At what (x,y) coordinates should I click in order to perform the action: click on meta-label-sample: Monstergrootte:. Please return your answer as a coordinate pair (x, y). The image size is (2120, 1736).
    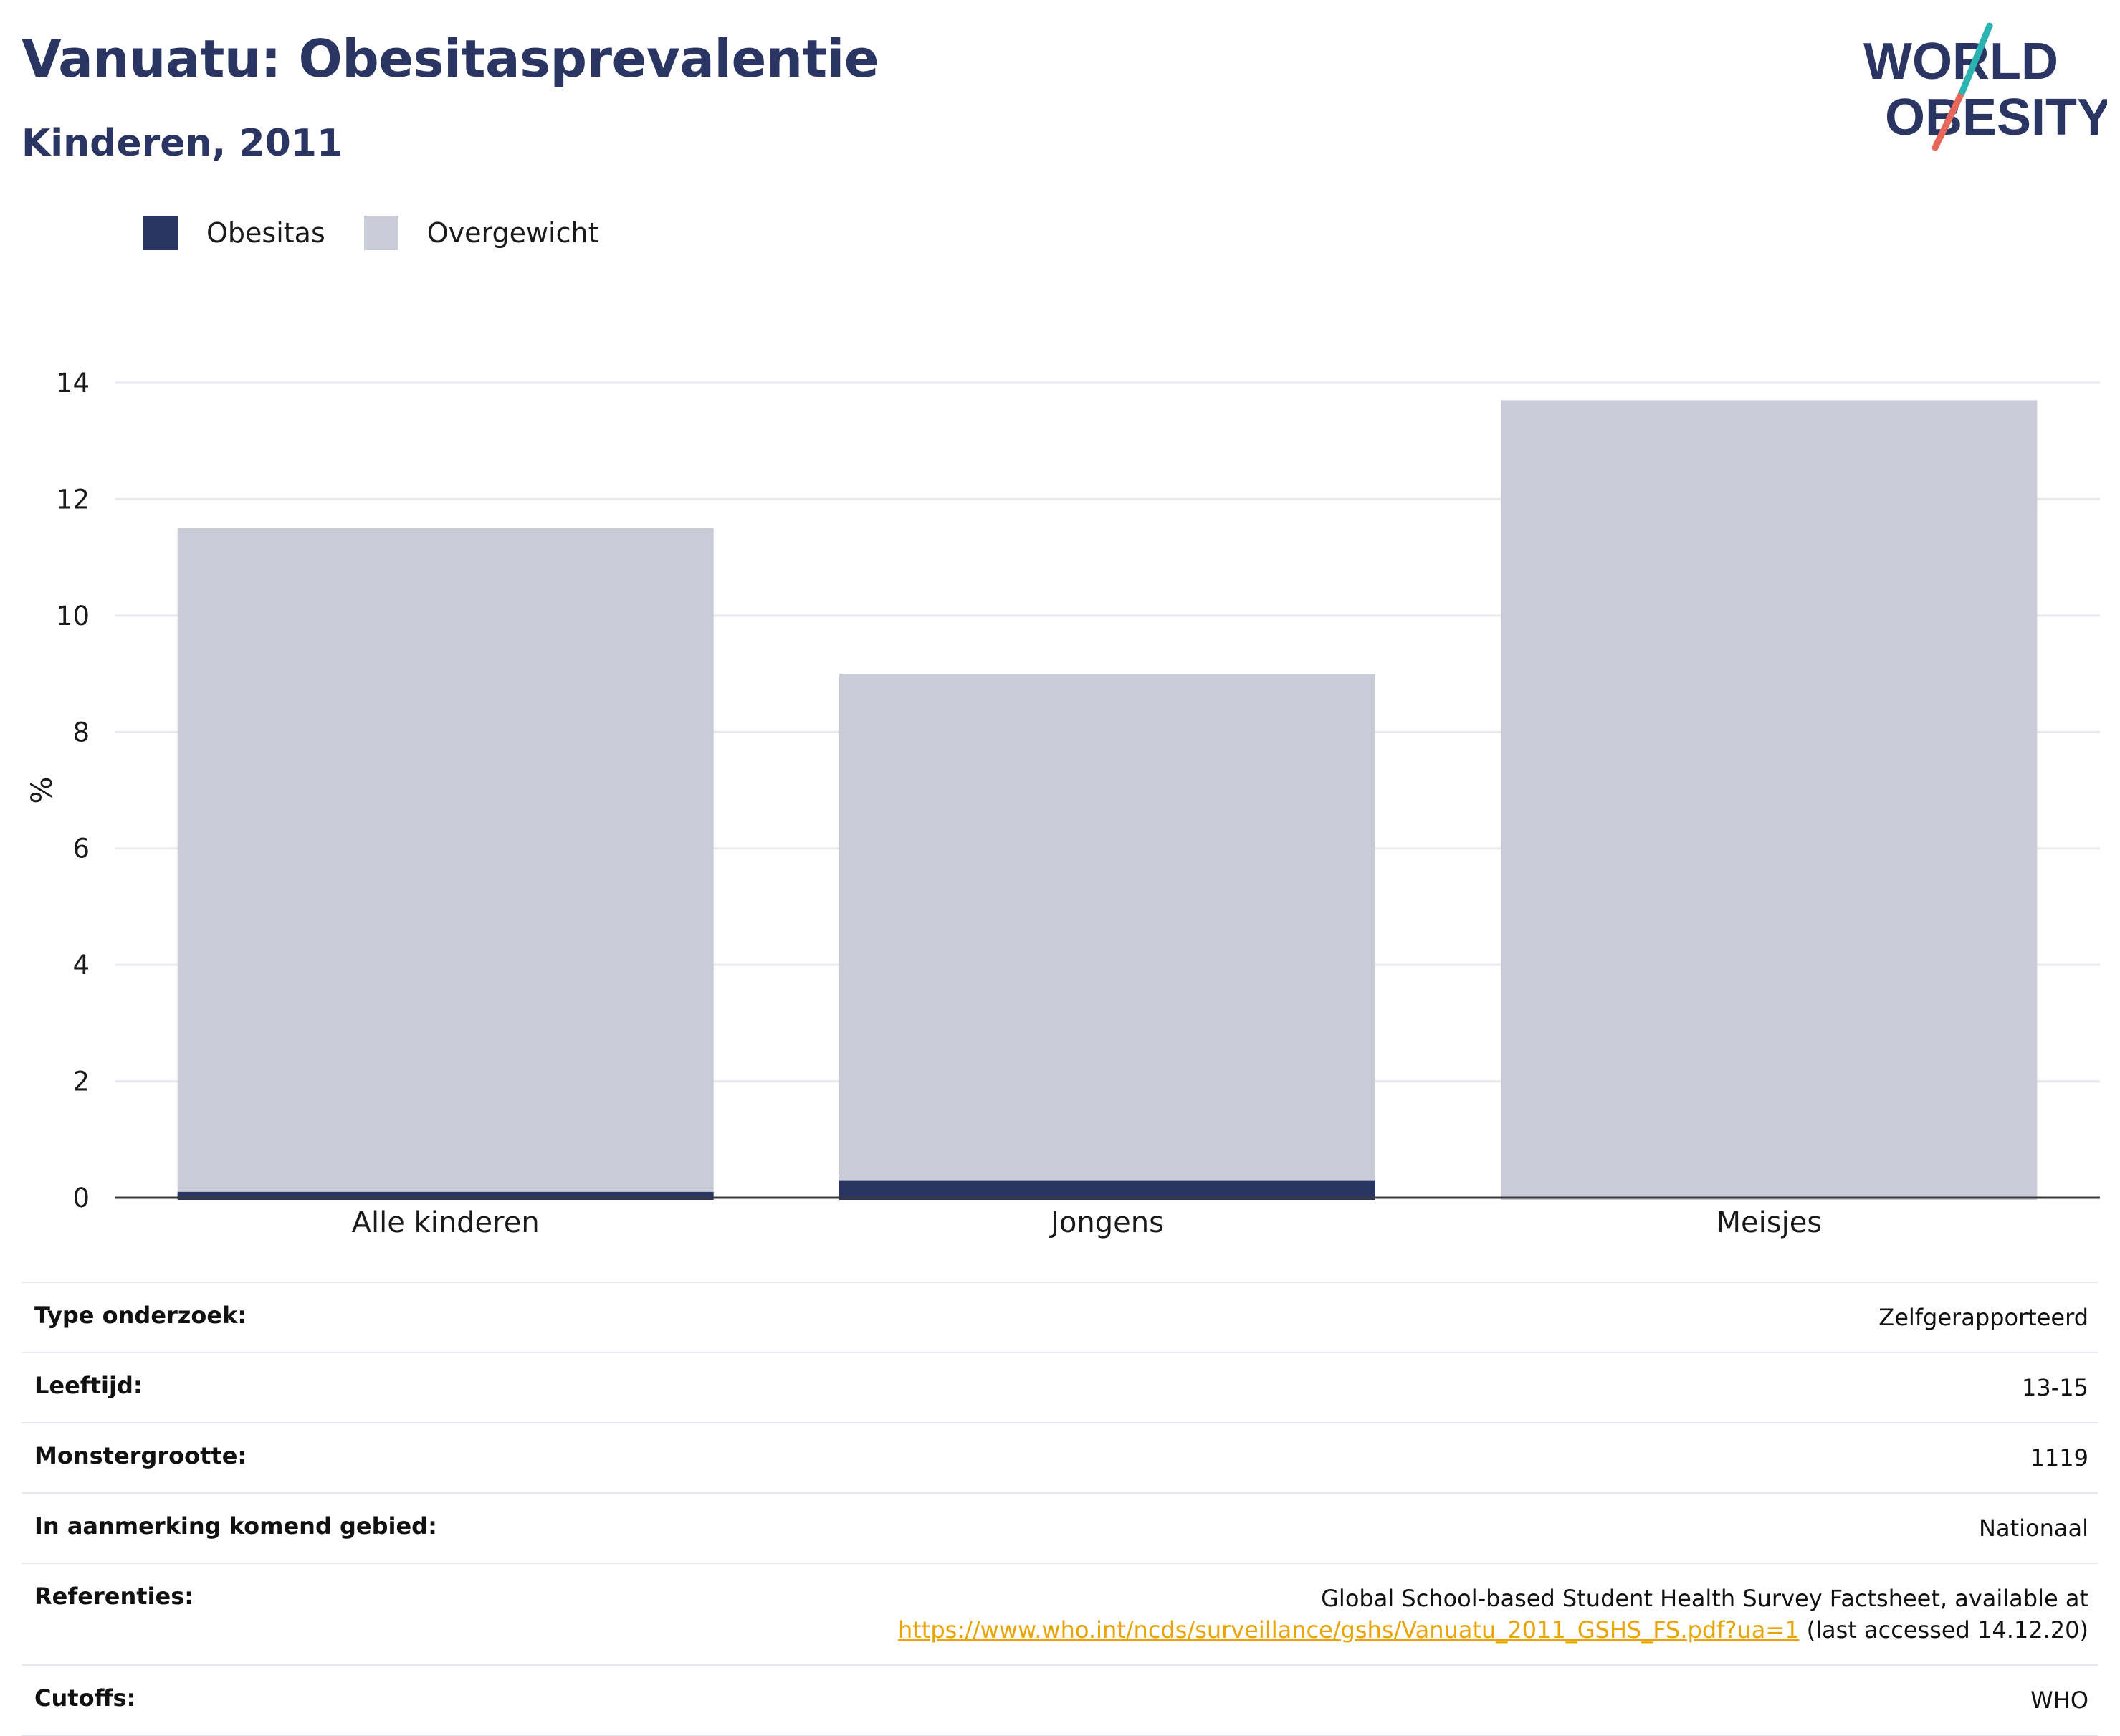
    Looking at the image, I should click on (140, 1455).